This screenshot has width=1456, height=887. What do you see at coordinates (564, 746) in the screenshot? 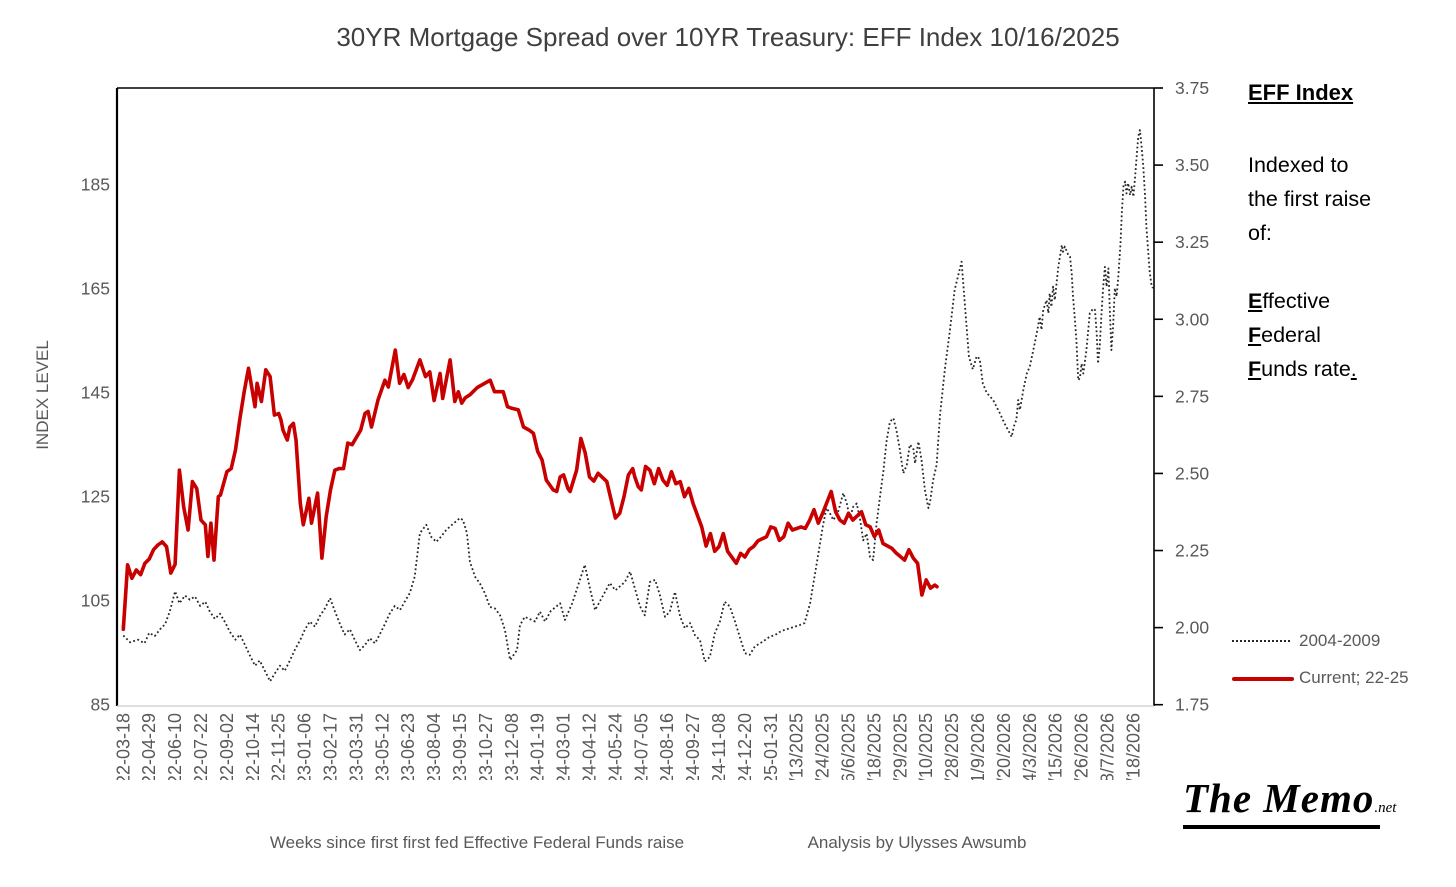
I see `x-axis-tick-label: 2024-03-01` at bounding box center [564, 746].